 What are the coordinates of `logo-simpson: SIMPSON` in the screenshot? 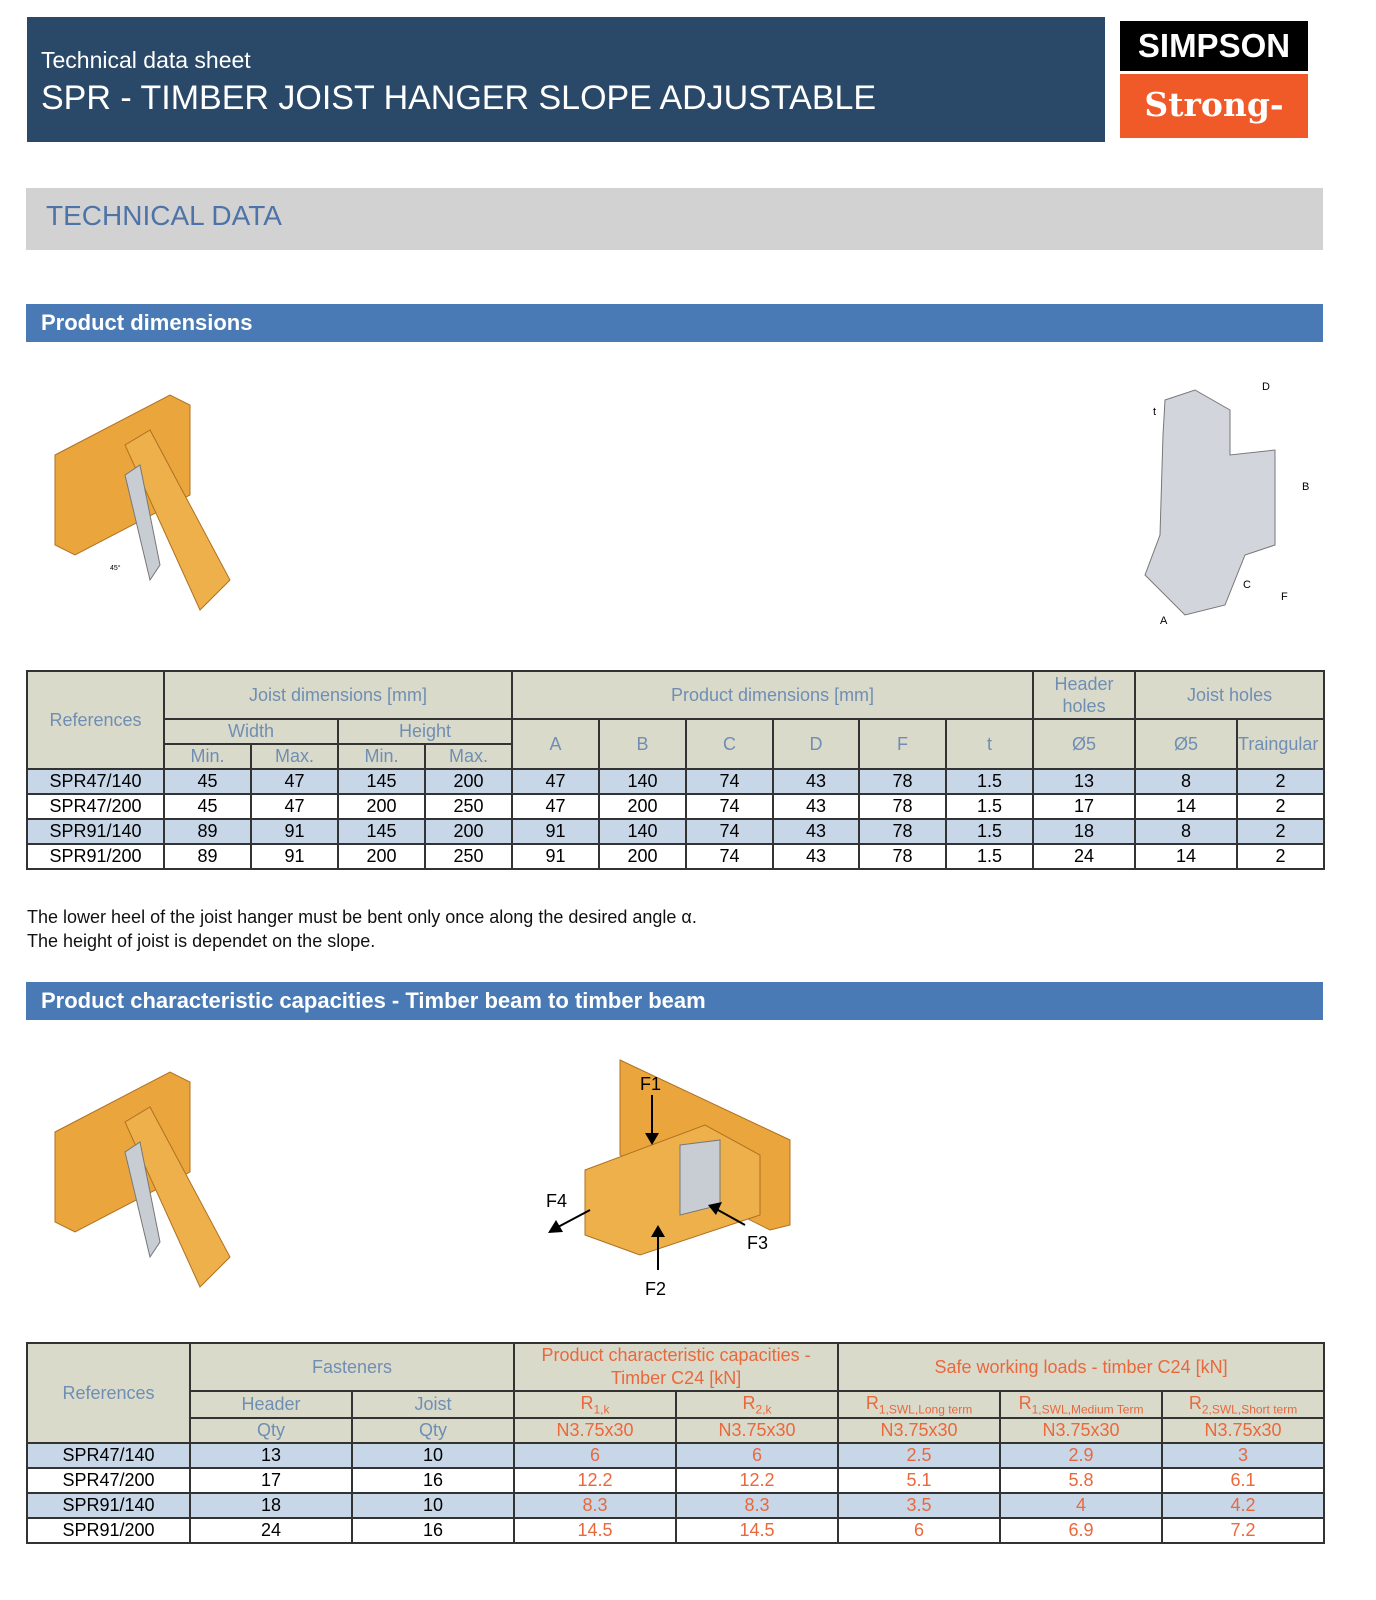 It's located at (1214, 46).